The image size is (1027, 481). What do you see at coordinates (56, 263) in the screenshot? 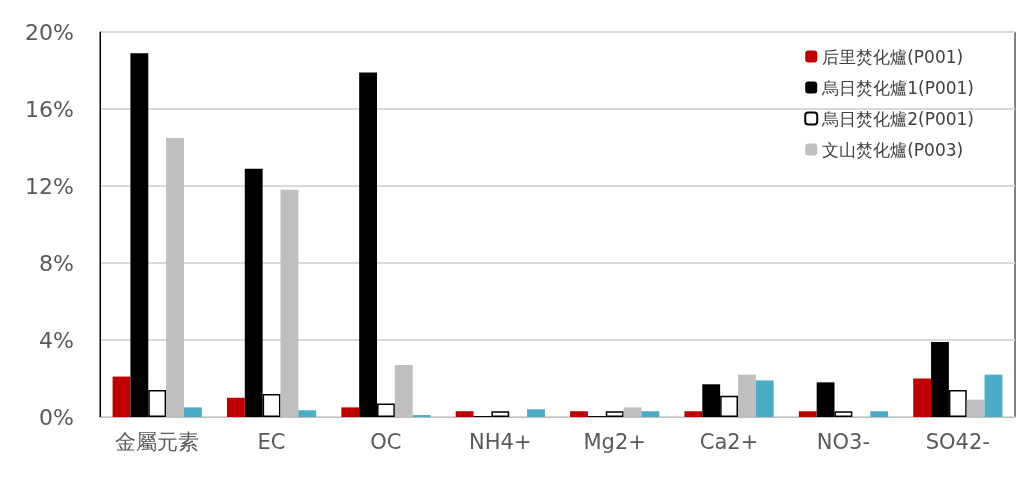
I see `y-tick-label: 8%` at bounding box center [56, 263].